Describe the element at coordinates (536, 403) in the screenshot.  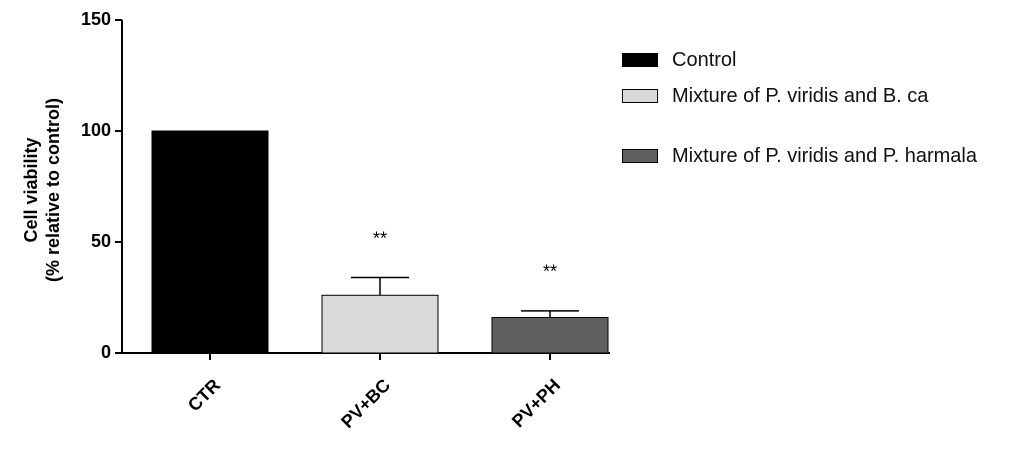
I see `x-tick-label: PV+PH` at that location.